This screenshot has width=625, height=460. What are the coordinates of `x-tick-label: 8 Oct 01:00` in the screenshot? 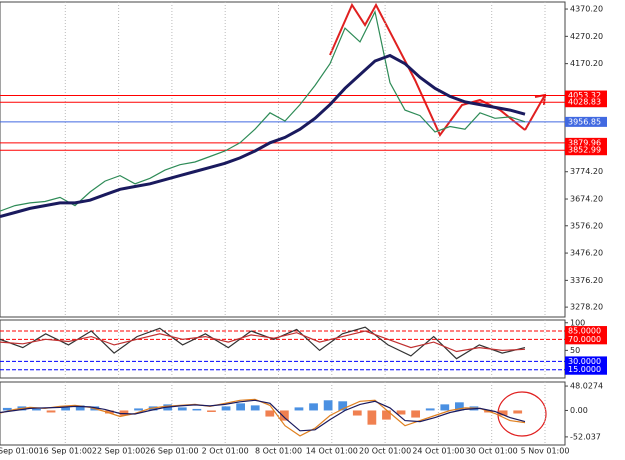 It's located at (278, 451).